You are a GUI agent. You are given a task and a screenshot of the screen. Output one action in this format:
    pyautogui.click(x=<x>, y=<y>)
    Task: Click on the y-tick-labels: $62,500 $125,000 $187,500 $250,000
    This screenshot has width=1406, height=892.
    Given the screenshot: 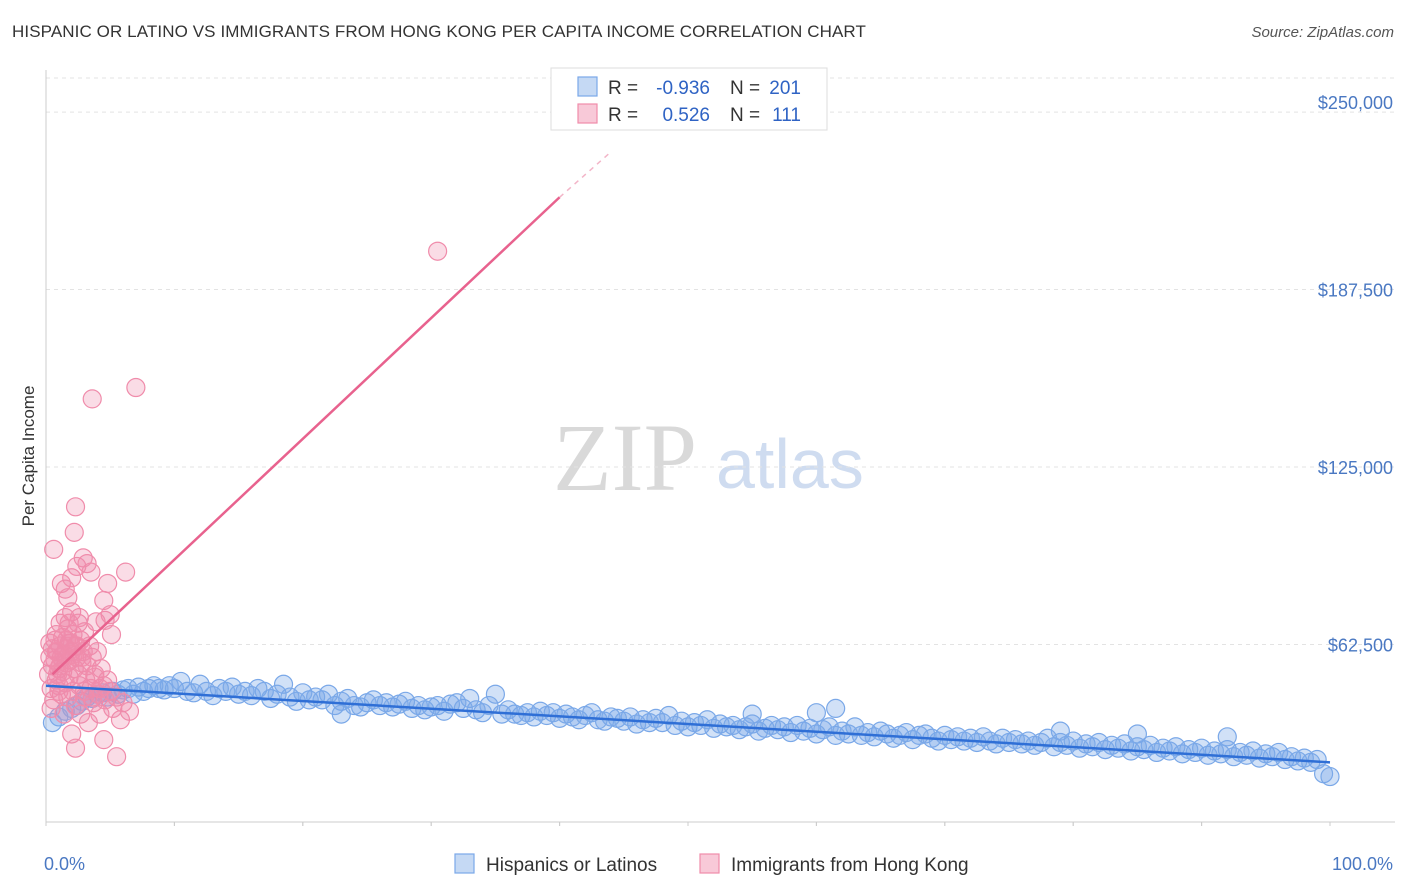 What is the action you would take?
    pyautogui.click(x=1355, y=374)
    